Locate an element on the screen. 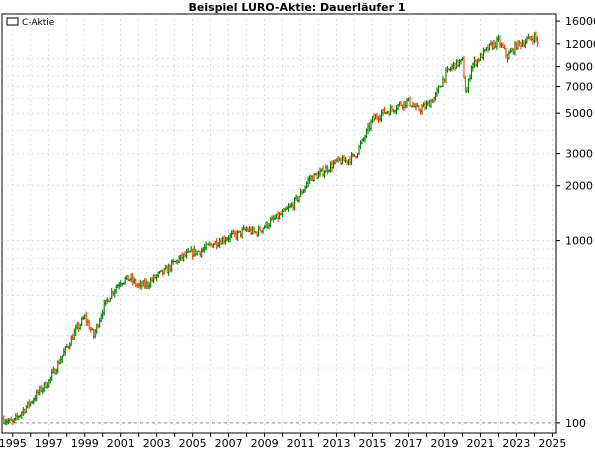  x-tick-label: 2015 is located at coordinates (373, 443).